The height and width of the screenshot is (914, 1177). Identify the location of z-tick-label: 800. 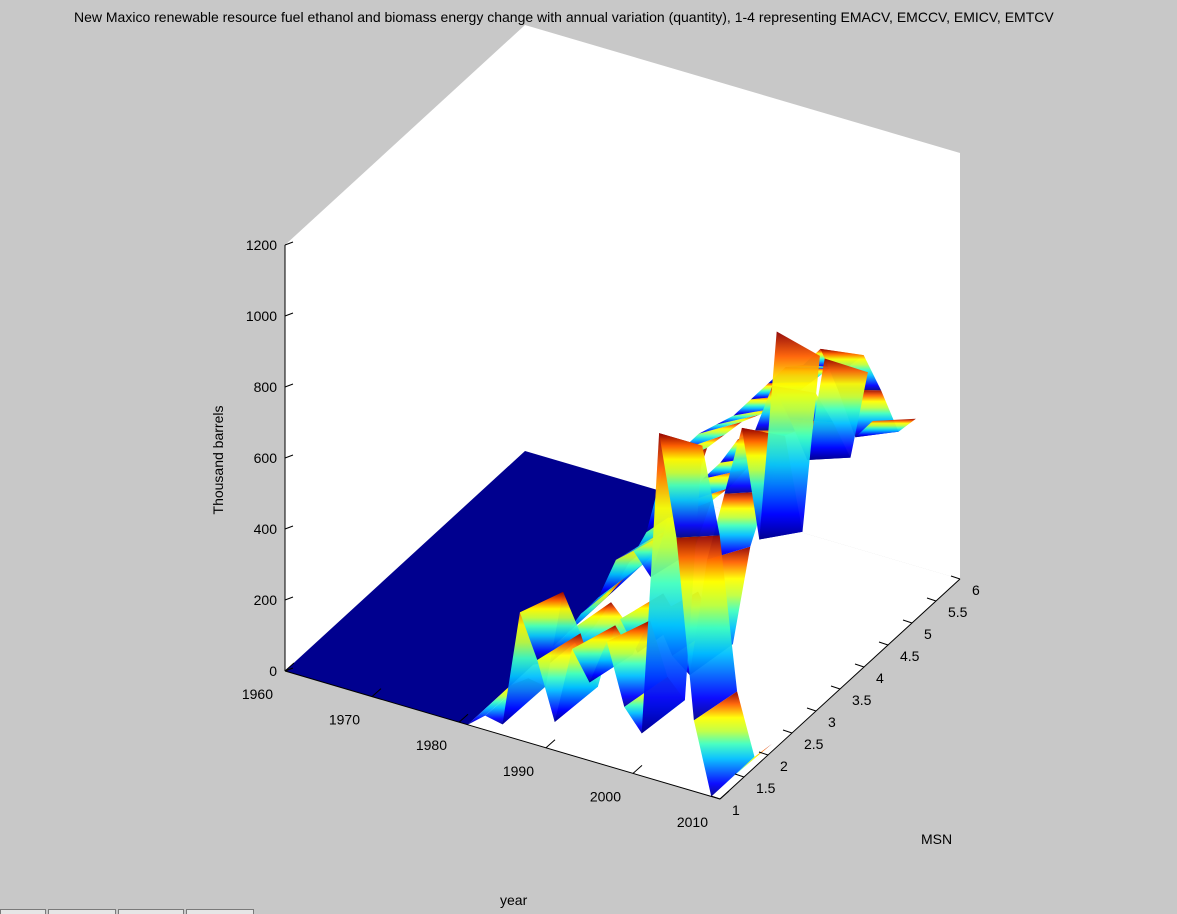
(266, 387).